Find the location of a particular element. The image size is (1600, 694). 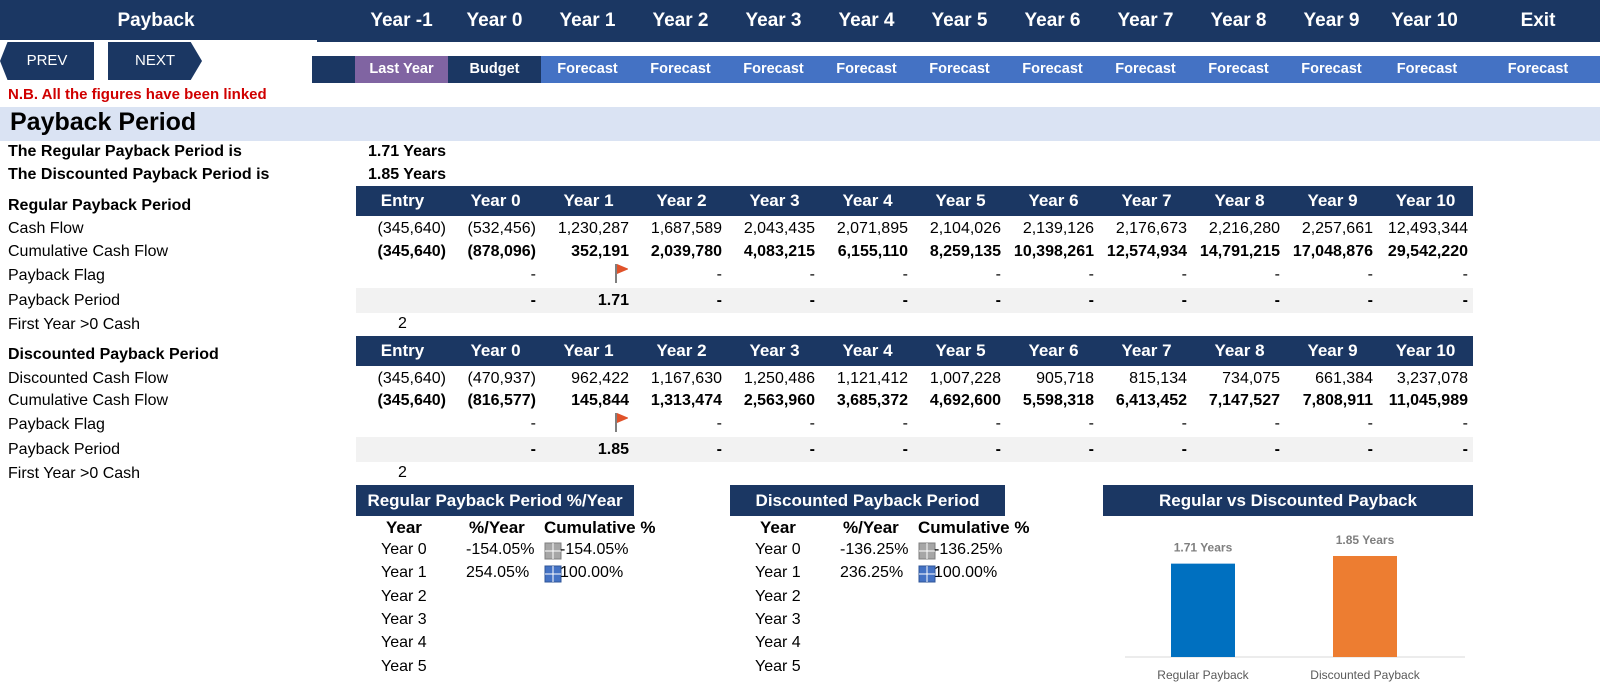

discounted-cumulative-cell: 6,413,452 is located at coordinates (1151, 400).